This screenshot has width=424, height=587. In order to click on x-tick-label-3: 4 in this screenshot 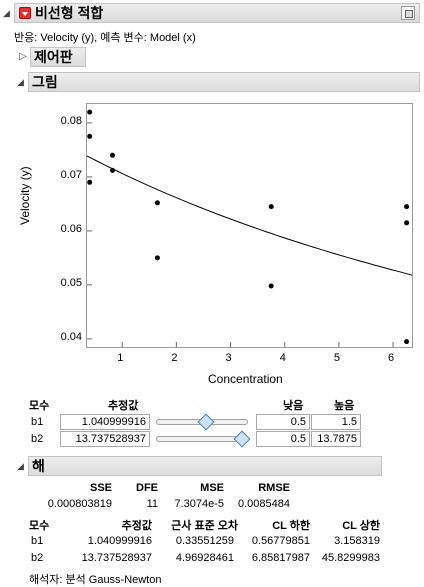, I will do `click(282, 358)`.